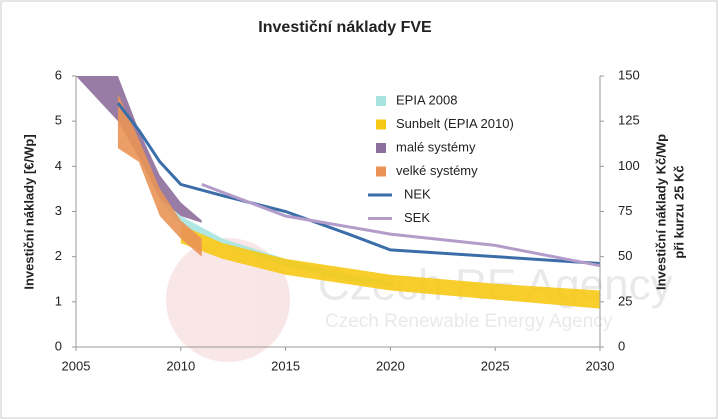 The height and width of the screenshot is (419, 718). Describe the element at coordinates (436, 146) in the screenshot. I see `legend-label: malé systémy` at that location.